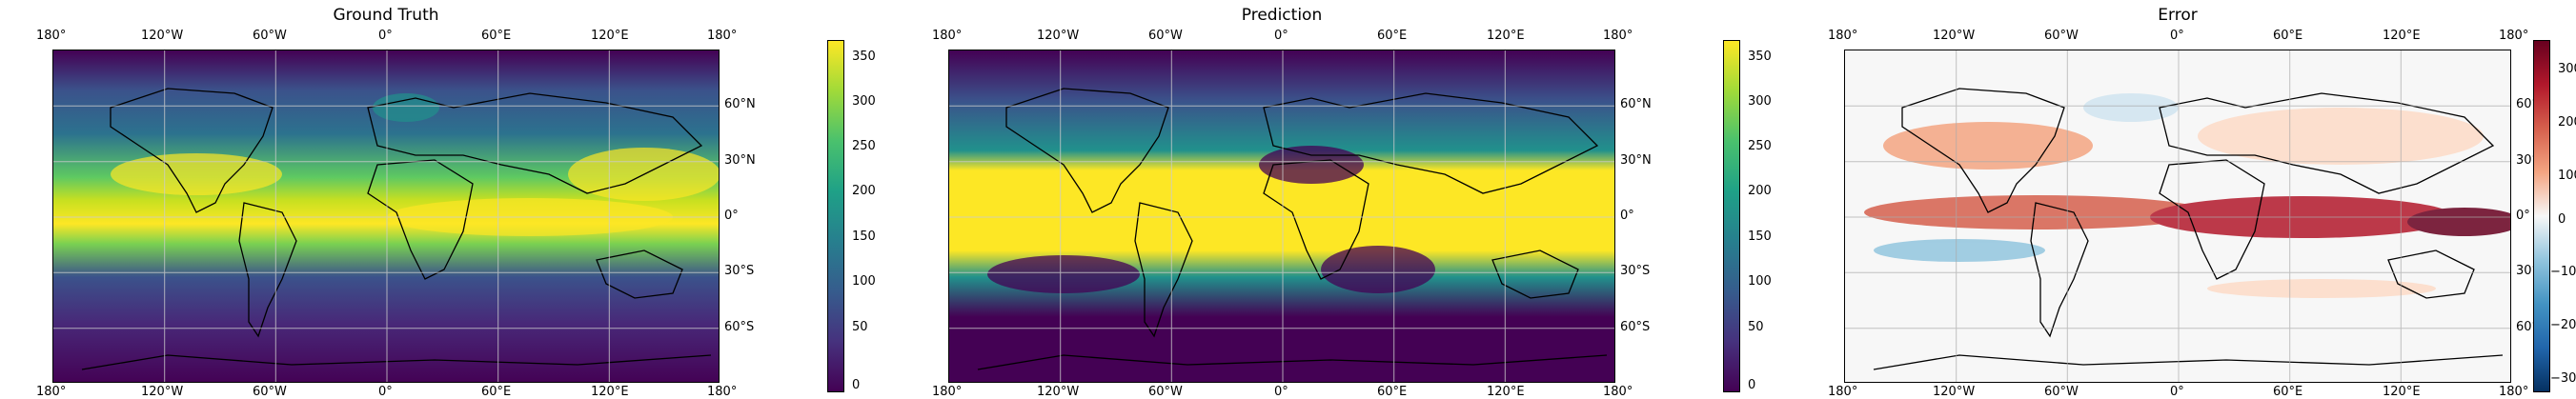 The height and width of the screenshot is (399, 2576). Describe the element at coordinates (386, 15) in the screenshot. I see `panel-title: Ground Truth` at that location.